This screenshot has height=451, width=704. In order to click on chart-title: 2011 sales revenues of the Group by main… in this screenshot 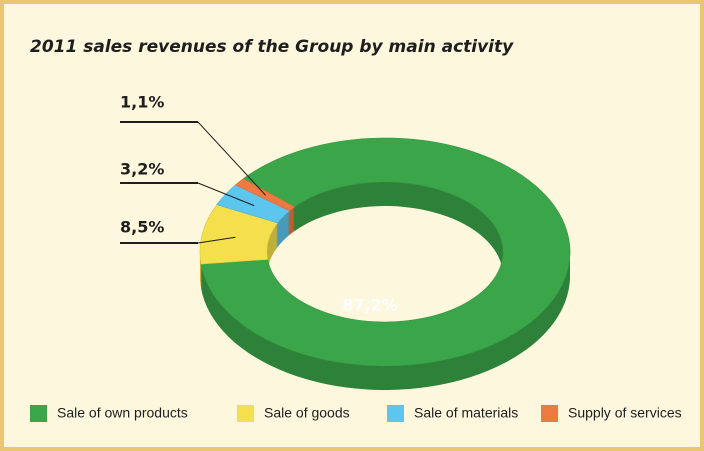, I will do `click(272, 47)`.